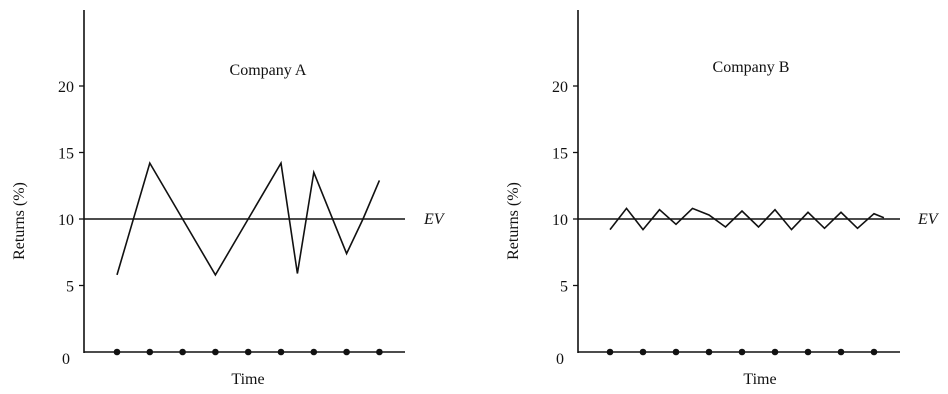 This screenshot has height=394, width=948. I want to click on company-b-x-axis-title: Time, so click(759, 379).